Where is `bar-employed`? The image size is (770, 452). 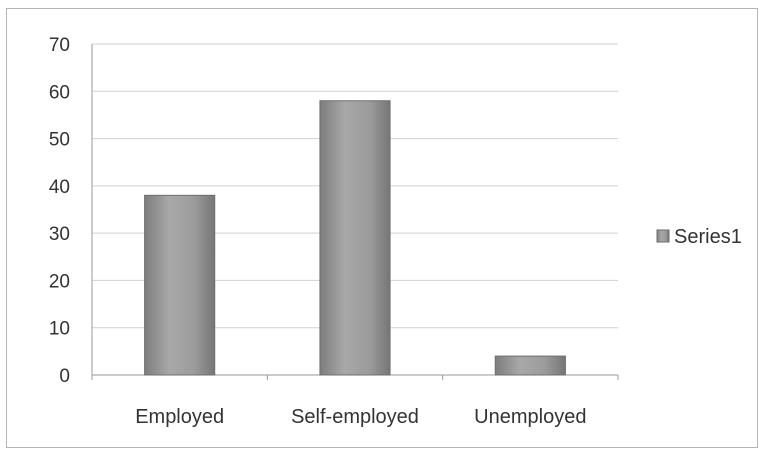
bar-employed is located at coordinates (180, 285).